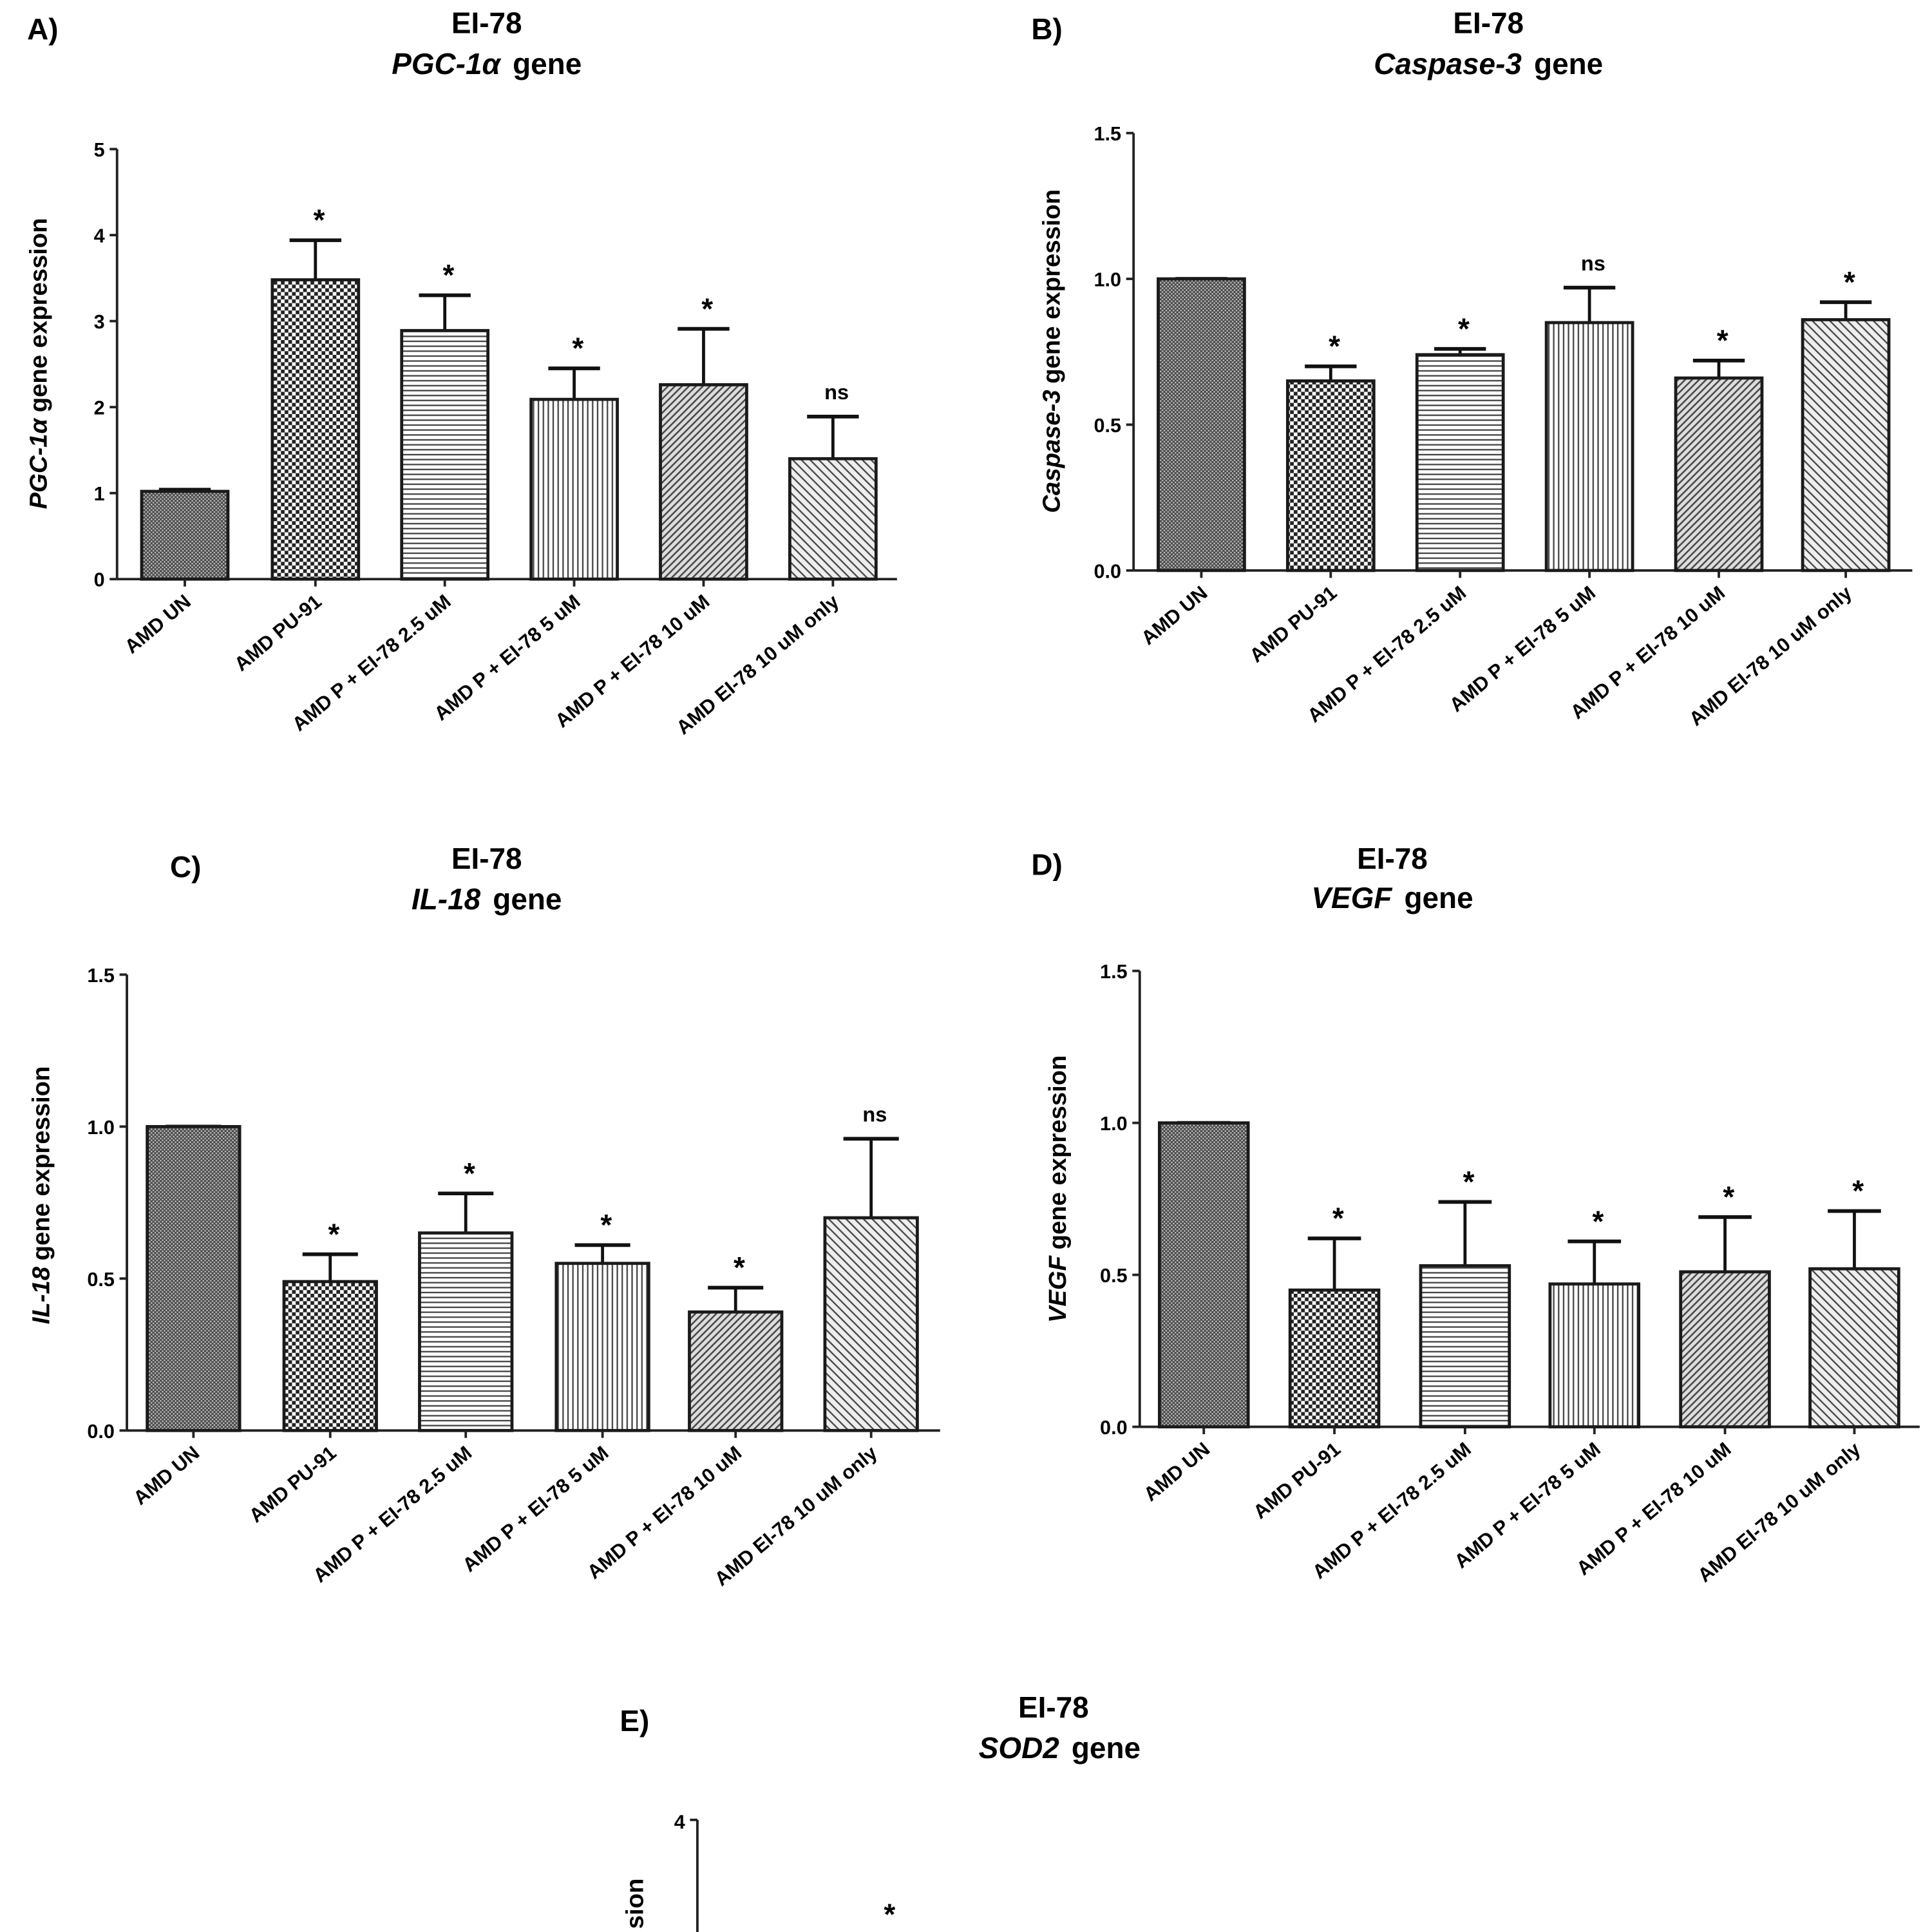 This screenshot has width=1932, height=1932. Describe the element at coordinates (100, 150) in the screenshot. I see `y-tick-label: 5` at that location.